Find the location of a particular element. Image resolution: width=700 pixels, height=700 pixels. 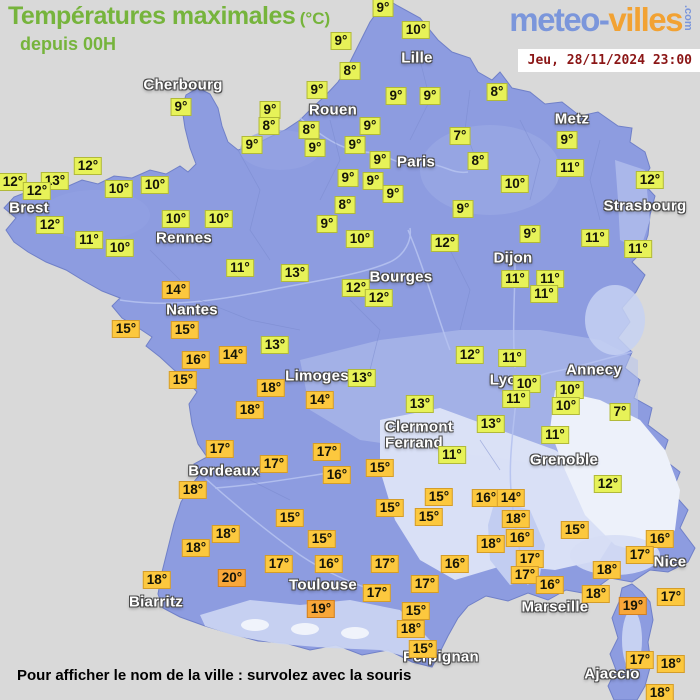

logo: meteo-villes.com is located at coordinates (601, 20).